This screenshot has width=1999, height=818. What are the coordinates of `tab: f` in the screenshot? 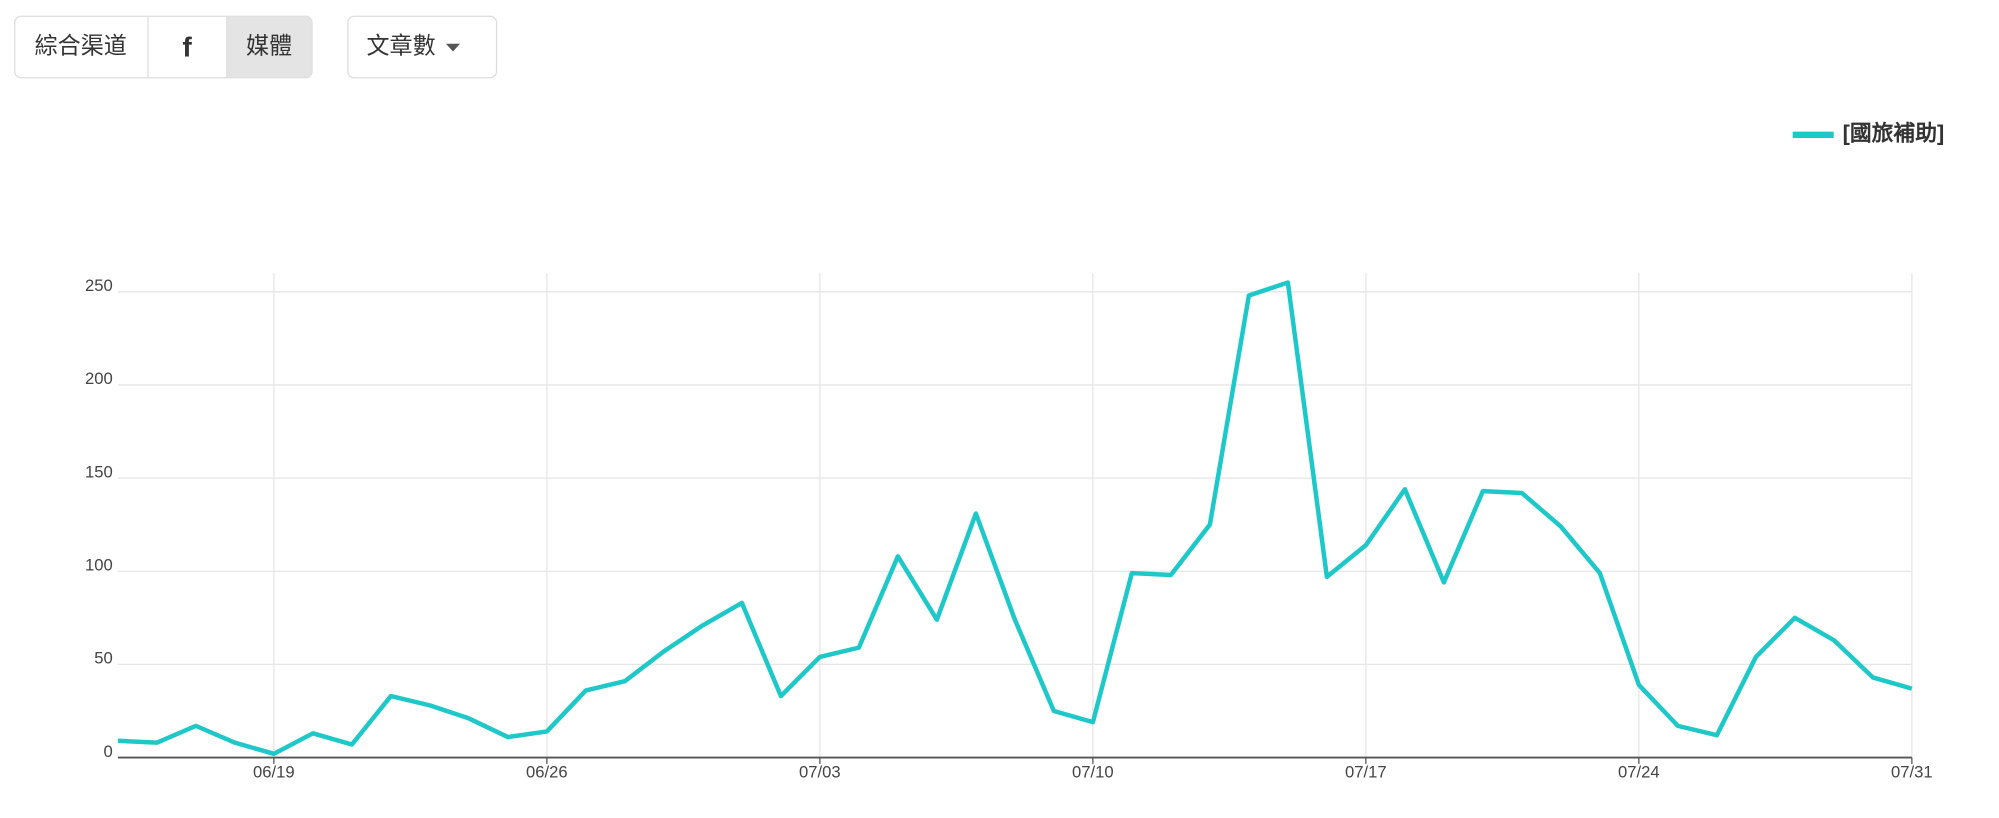 It's located at (187, 46).